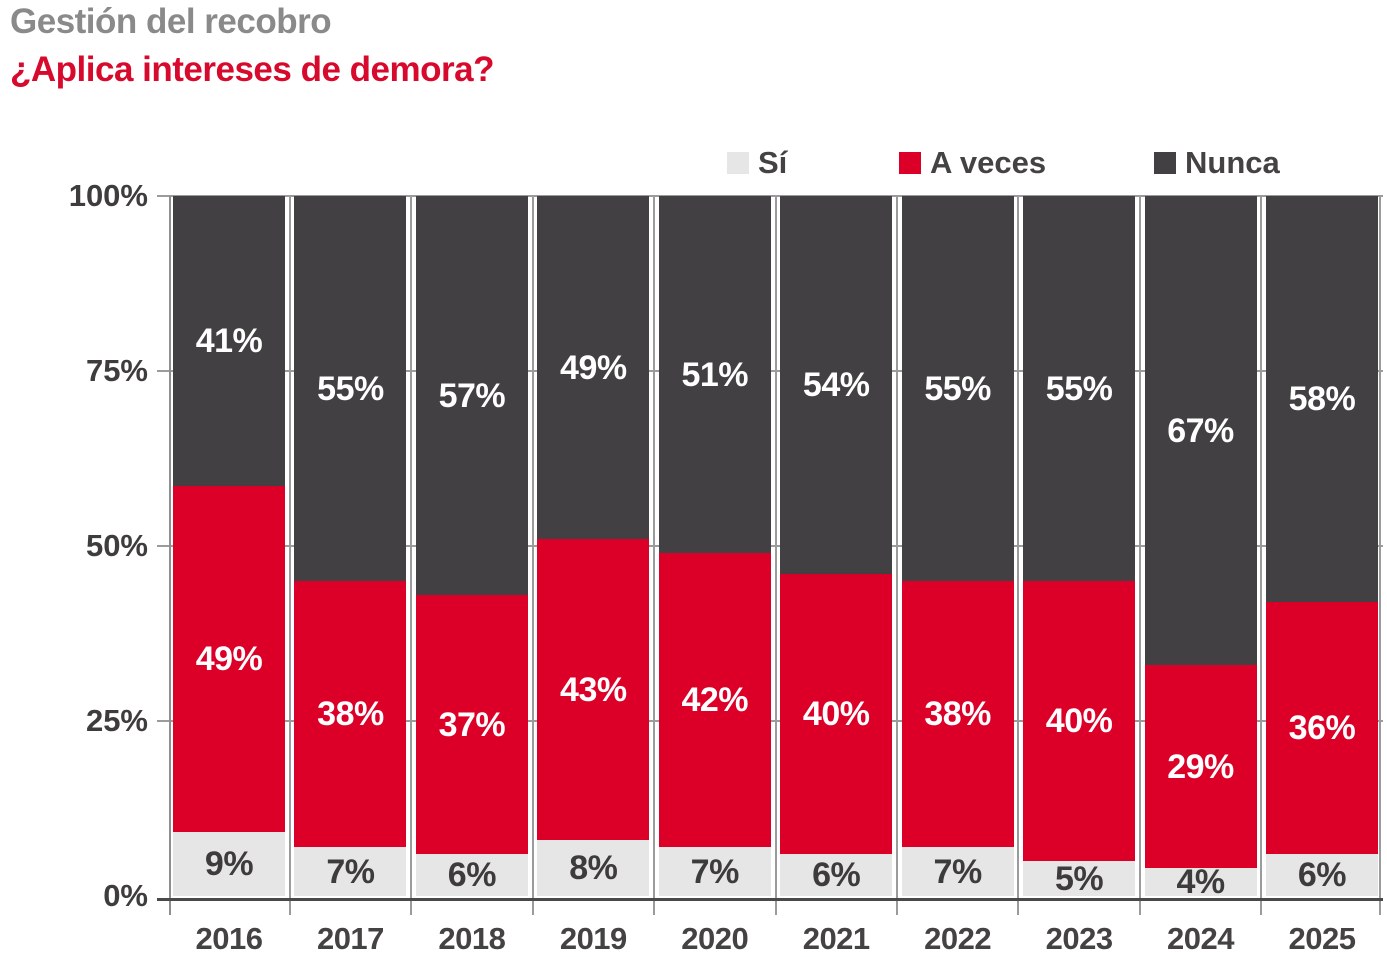  Describe the element at coordinates (472, 938) in the screenshot. I see `x-category-label: 2018` at that location.